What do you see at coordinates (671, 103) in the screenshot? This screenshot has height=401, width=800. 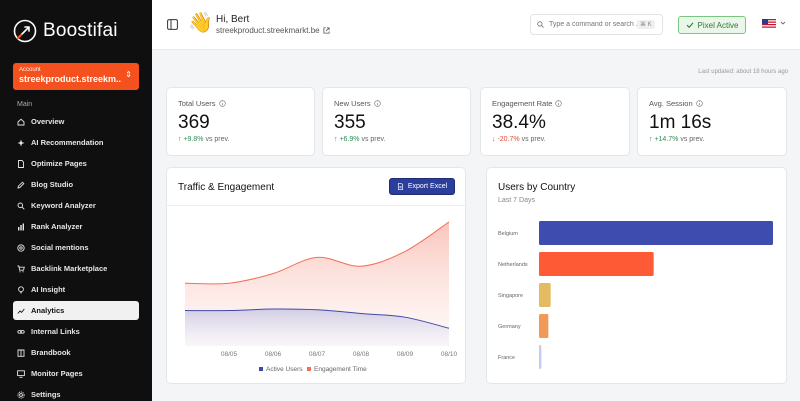 I see `stat-label-text: Avg. Session` at bounding box center [671, 103].